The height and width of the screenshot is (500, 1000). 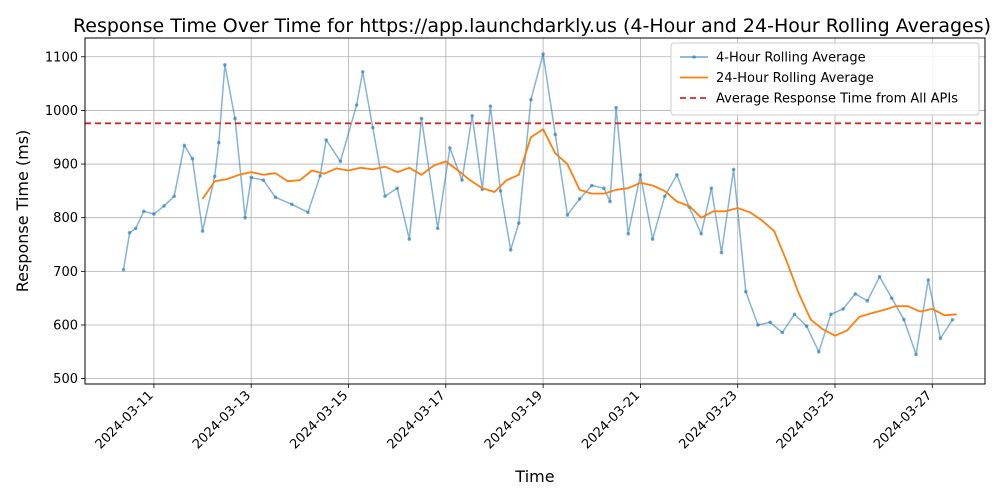 What do you see at coordinates (319, 420) in the screenshot?
I see `x-tick-label: 2024-03-15` at bounding box center [319, 420].